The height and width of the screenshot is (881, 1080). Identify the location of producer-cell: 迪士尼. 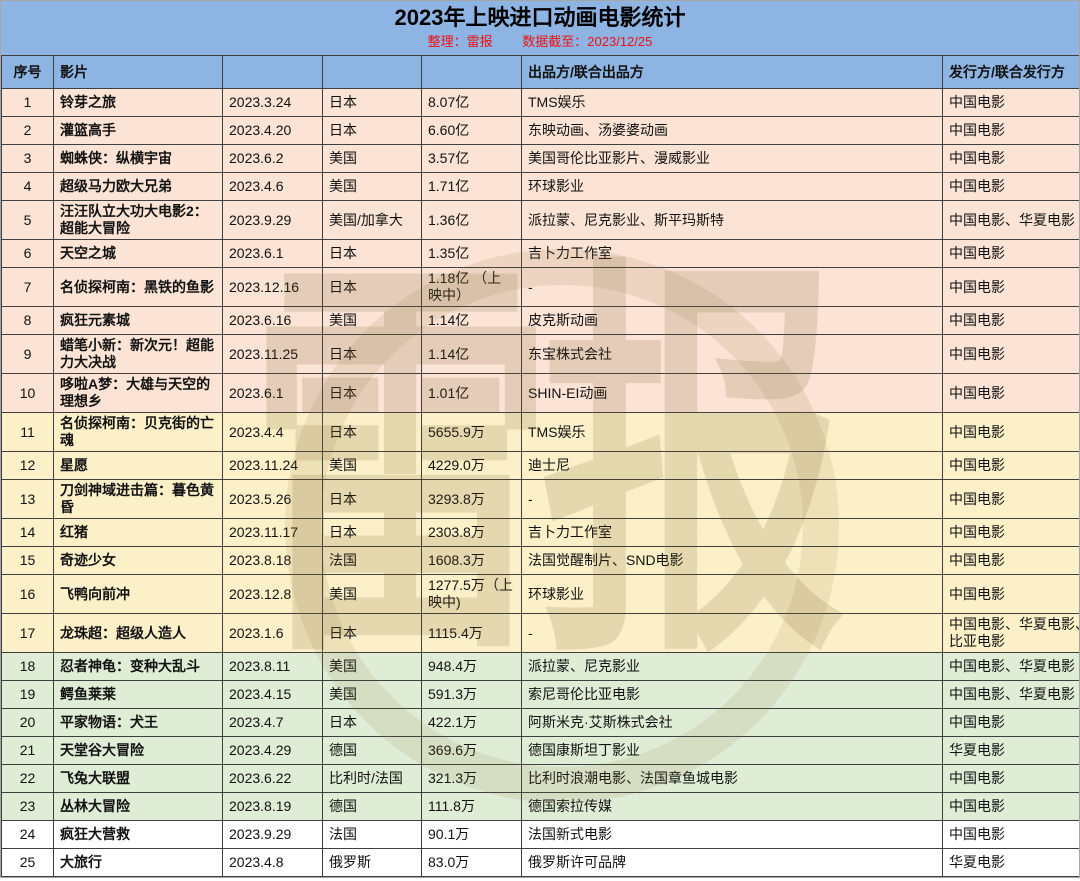
(732, 465).